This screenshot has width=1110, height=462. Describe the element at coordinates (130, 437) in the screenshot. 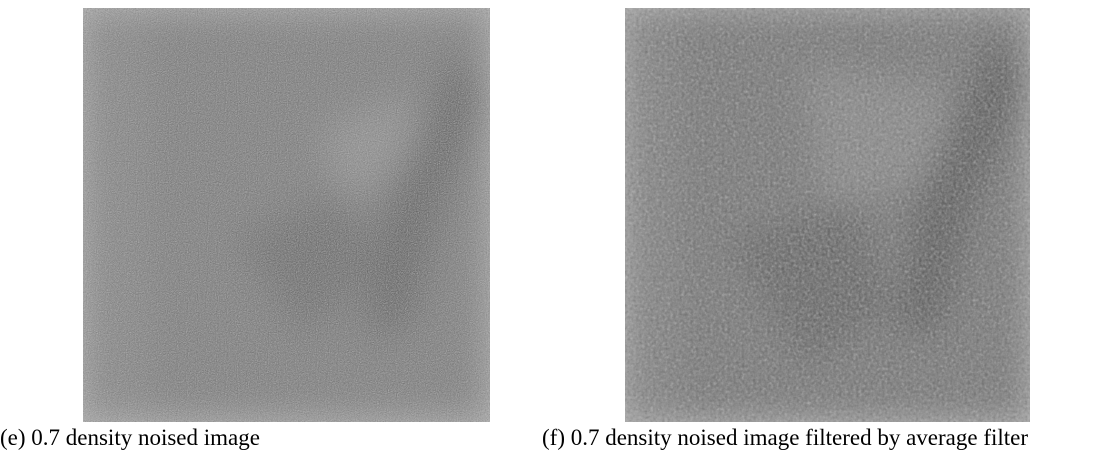

I see `caption: (e) 0.7 density noised image` at that location.